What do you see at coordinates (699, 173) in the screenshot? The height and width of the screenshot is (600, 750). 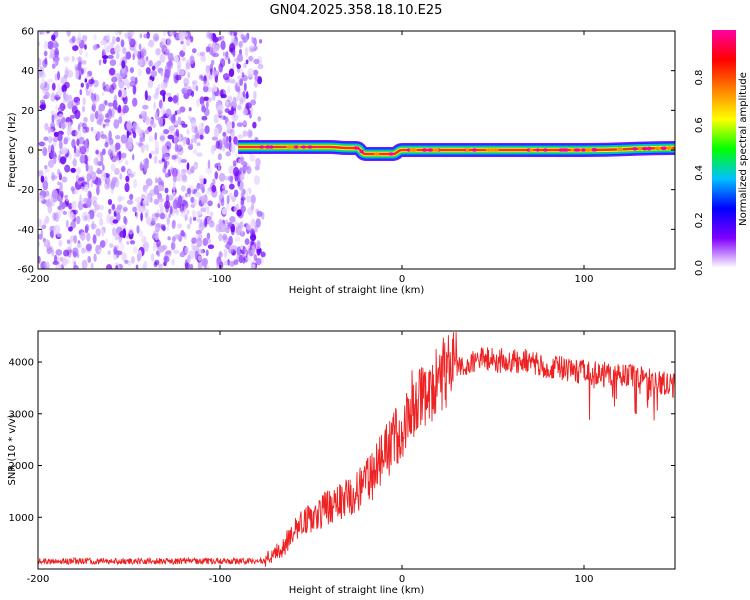 I see `colorbar-tick-label: 0.4` at bounding box center [699, 173].